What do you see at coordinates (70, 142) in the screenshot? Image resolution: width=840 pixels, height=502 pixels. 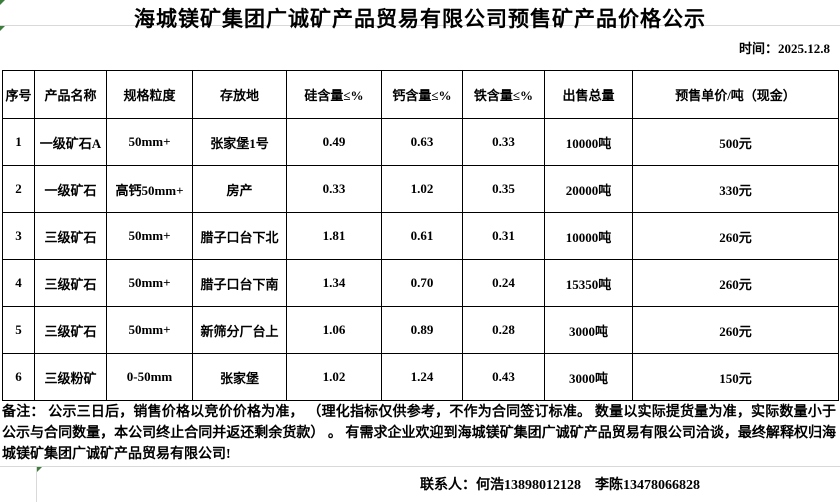 I see `table-cell: 一级矿石A` at bounding box center [70, 142].